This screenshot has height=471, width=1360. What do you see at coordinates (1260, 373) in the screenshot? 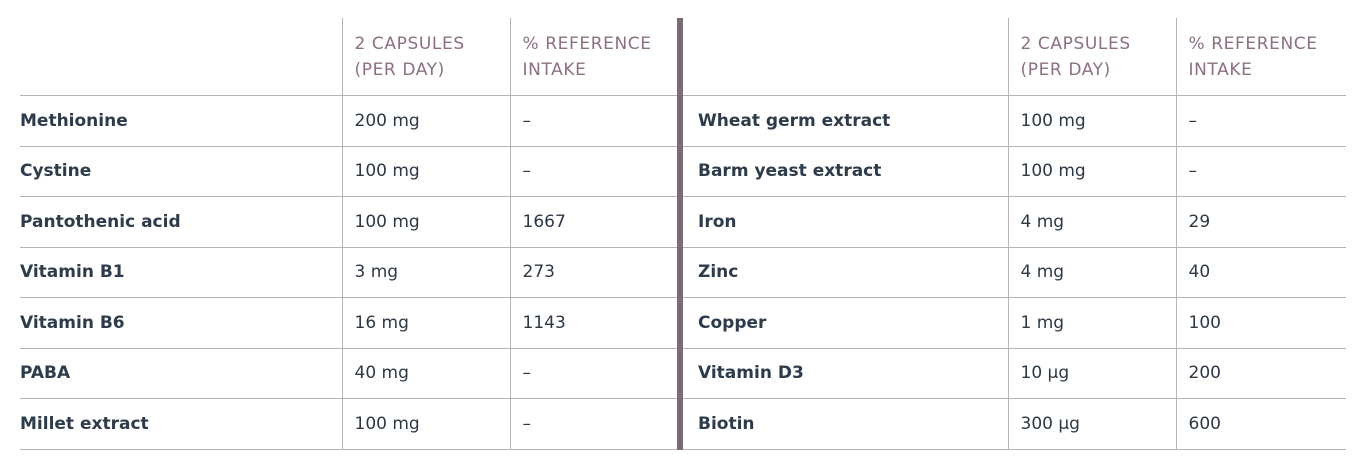
I see `reference-intake: 200` at bounding box center [1260, 373].